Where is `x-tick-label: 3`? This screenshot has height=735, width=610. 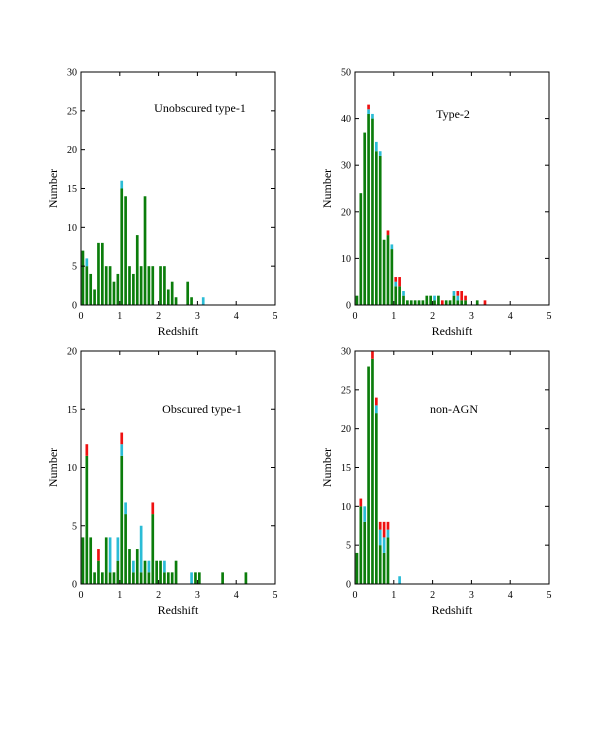
x-tick-label: 3 is located at coordinates (197, 316).